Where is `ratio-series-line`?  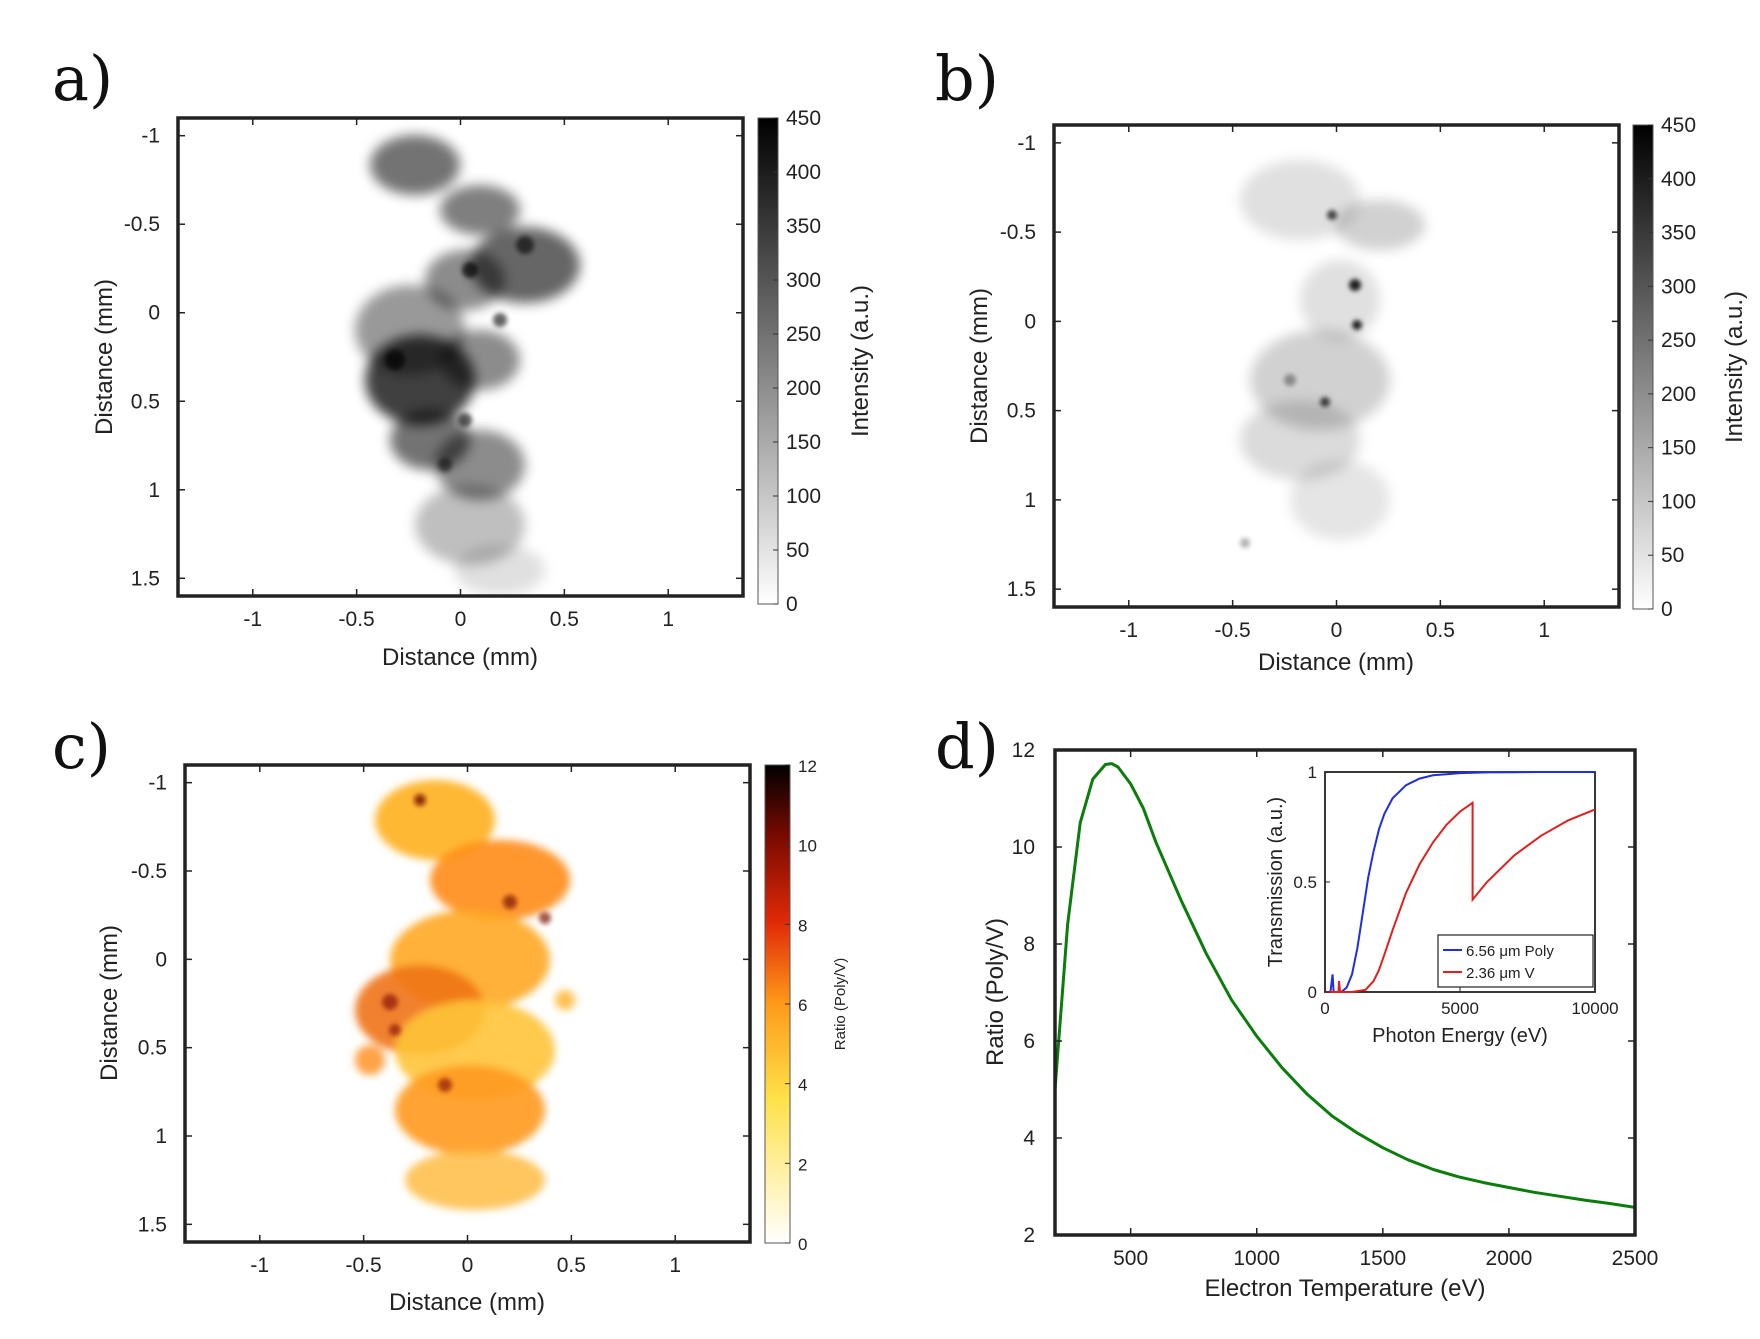 ratio-series-line is located at coordinates (1345, 985).